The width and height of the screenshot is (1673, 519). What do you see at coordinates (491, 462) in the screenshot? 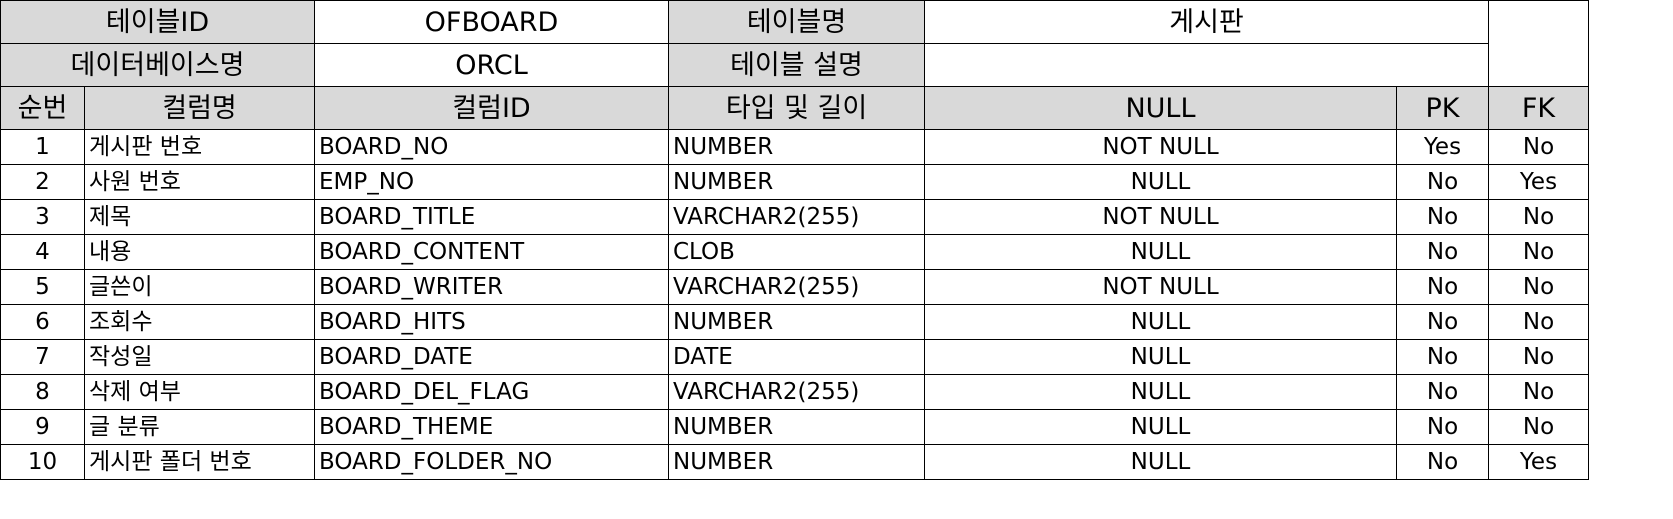
I see `cell-col-id: BOARD_FOLDER_NO` at bounding box center [491, 462].